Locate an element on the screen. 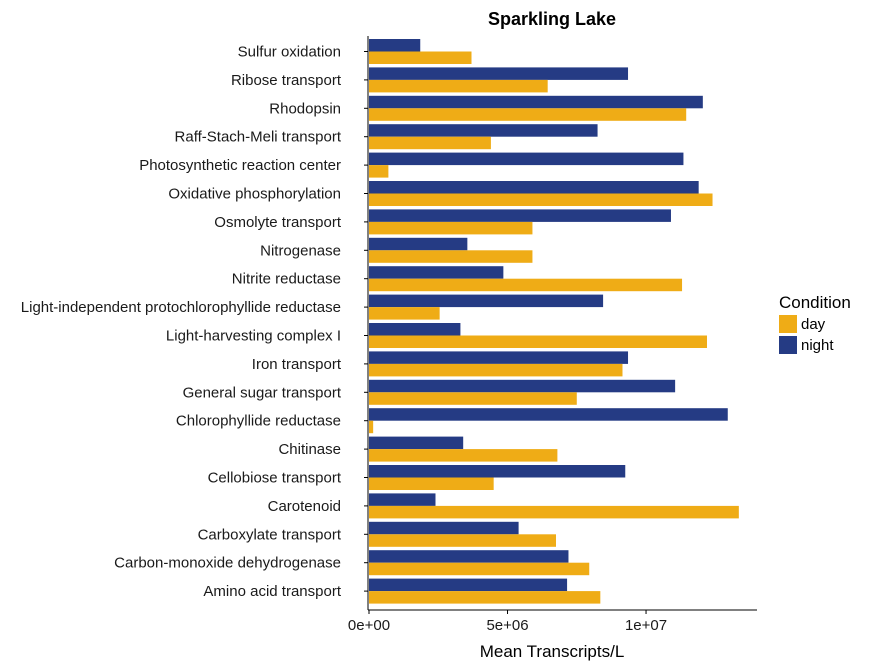 Image resolution: width=876 pixels, height=671 pixels. legend: Condition day night is located at coordinates (815, 323).